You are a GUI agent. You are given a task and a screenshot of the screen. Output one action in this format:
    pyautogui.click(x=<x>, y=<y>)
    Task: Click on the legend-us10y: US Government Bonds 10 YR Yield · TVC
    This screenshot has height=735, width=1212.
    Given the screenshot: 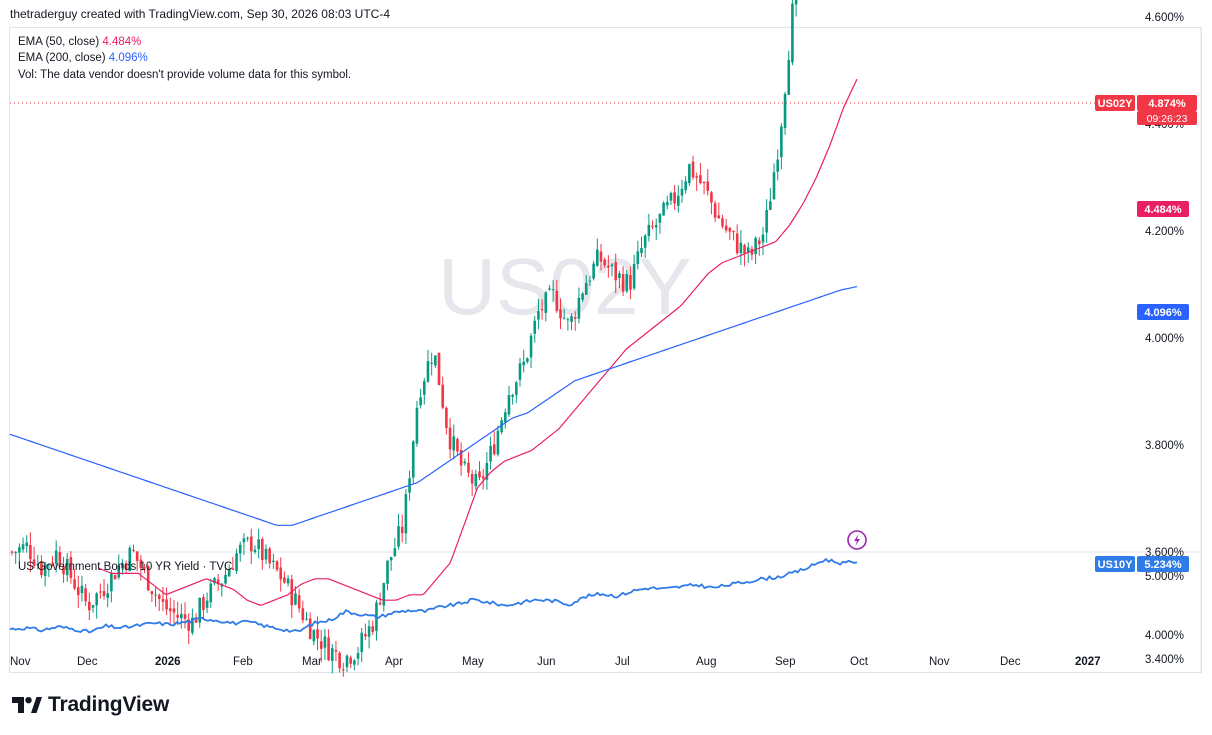 What is the action you would take?
    pyautogui.click(x=125, y=567)
    